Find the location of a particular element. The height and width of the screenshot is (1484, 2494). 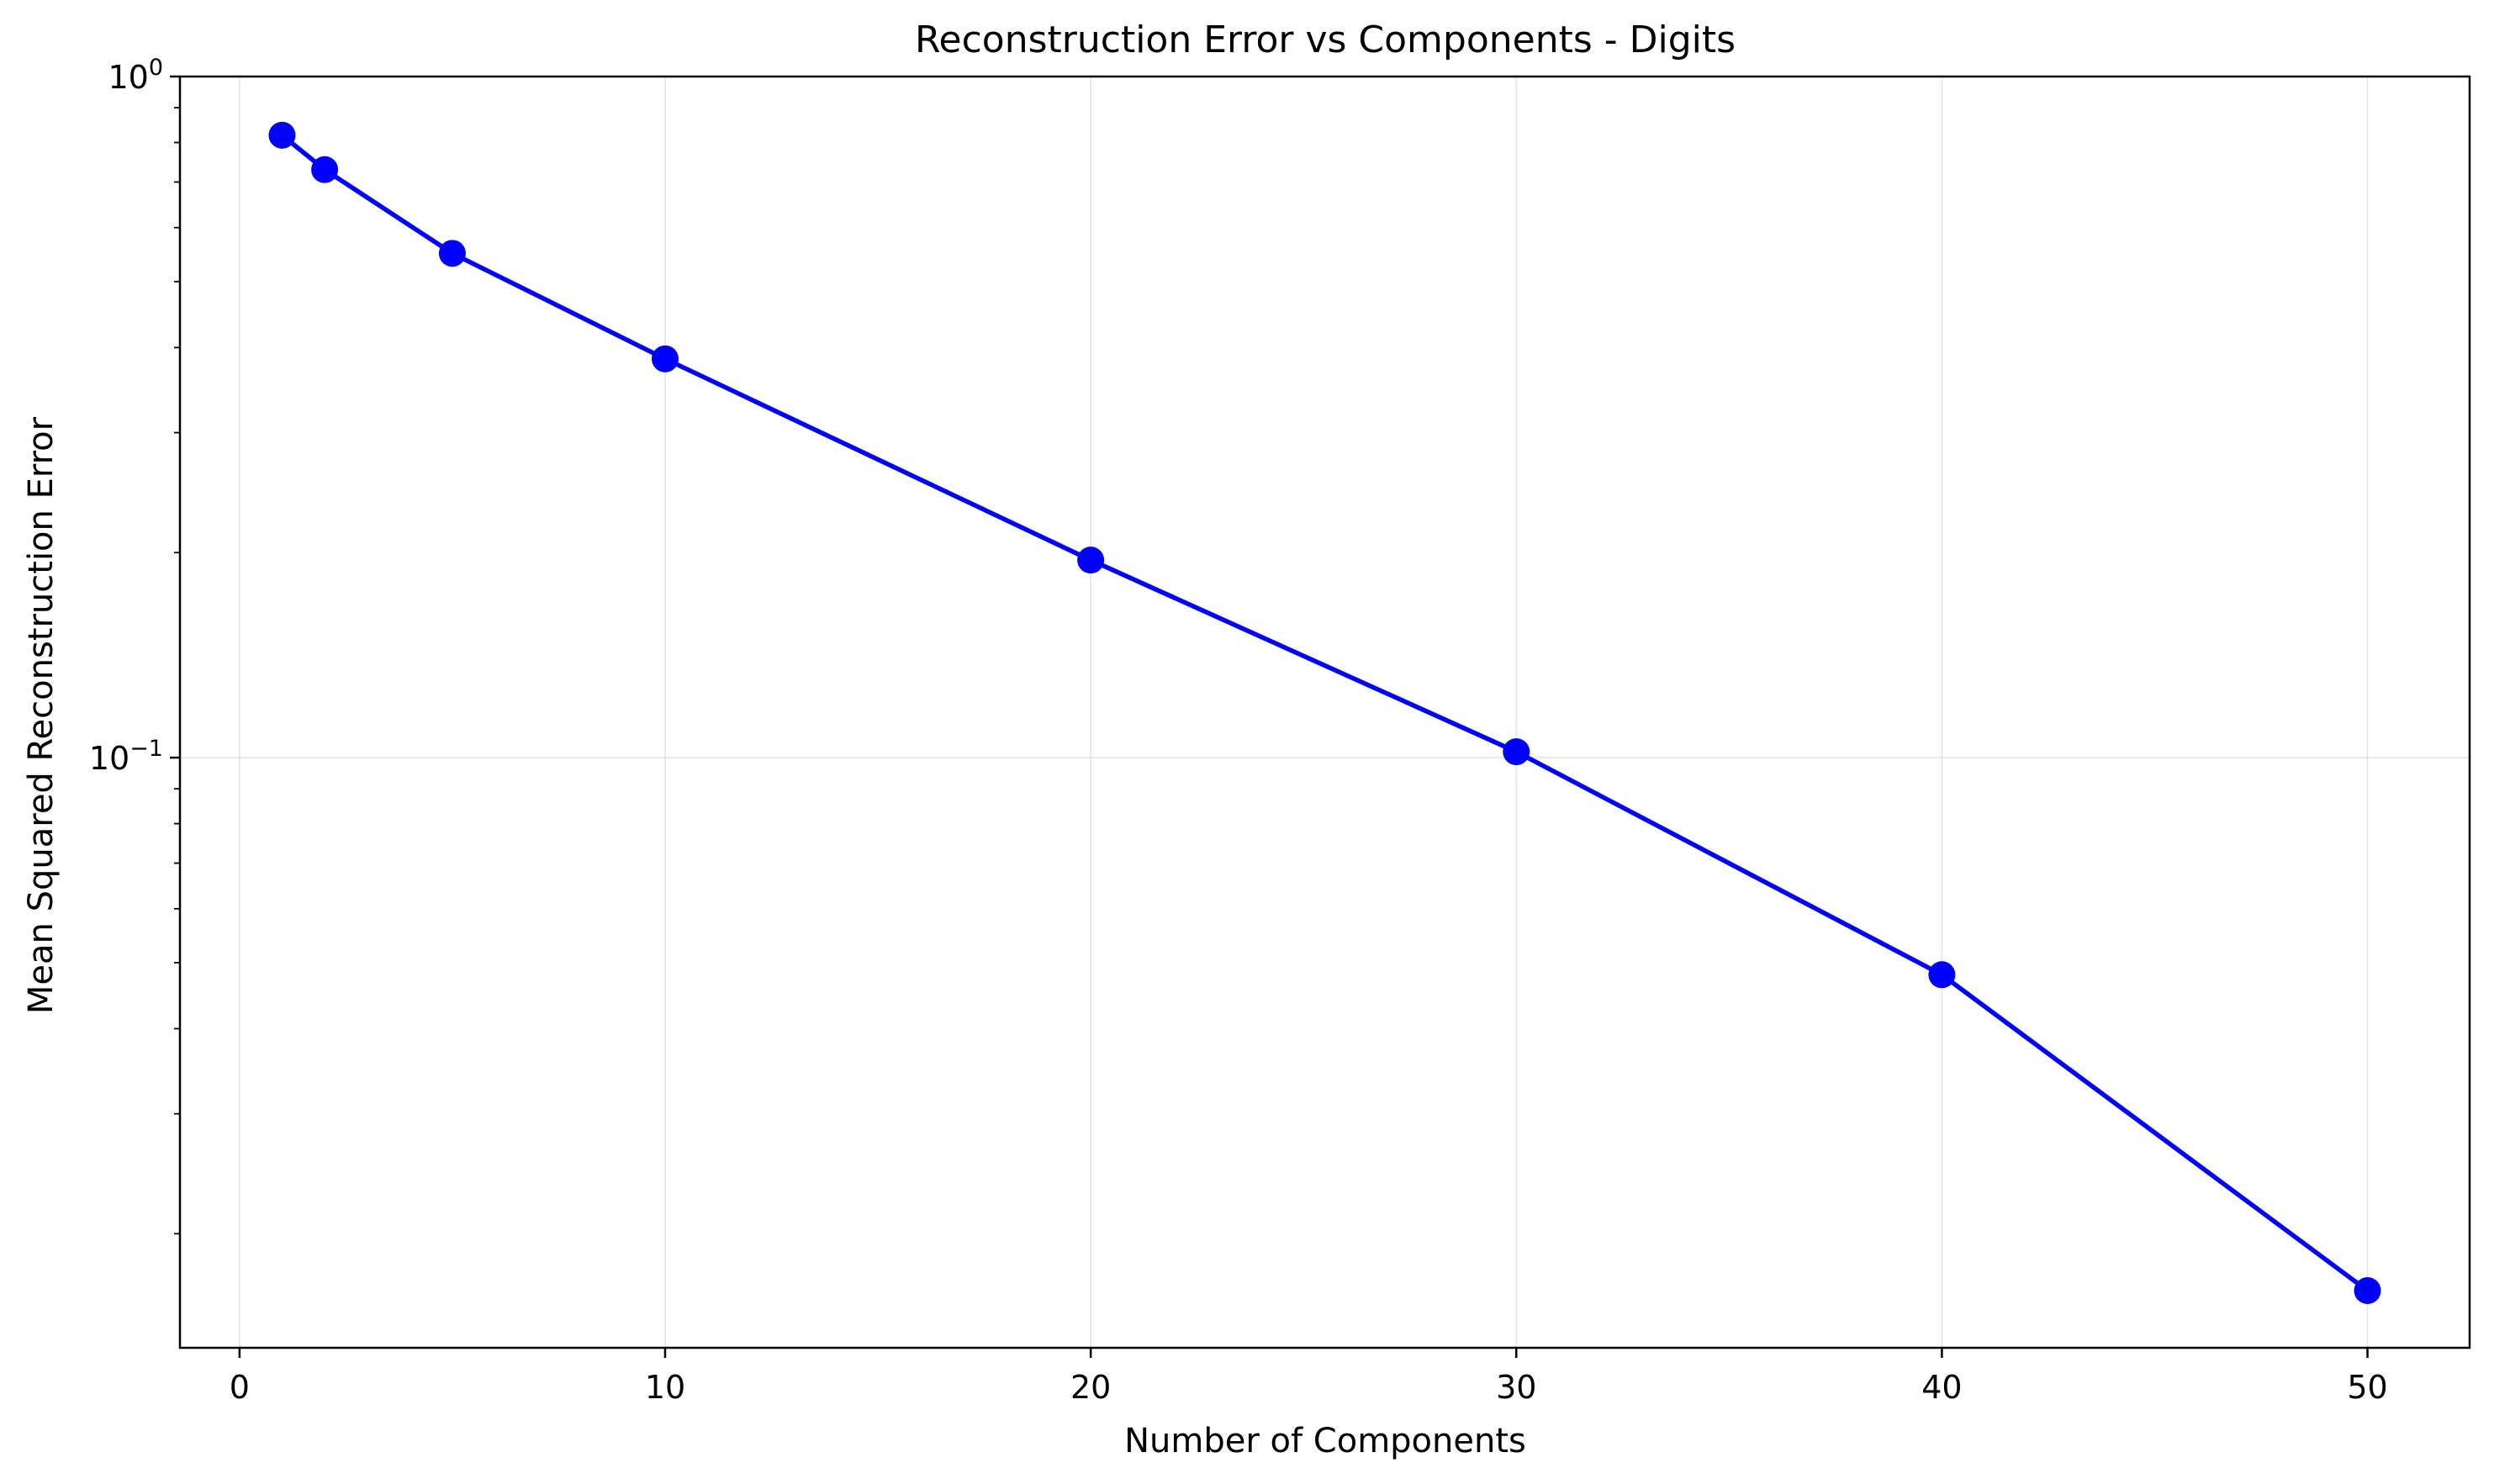

y-axis-ticks: 10⁻¹ 10⁰ is located at coordinates (135, 645).